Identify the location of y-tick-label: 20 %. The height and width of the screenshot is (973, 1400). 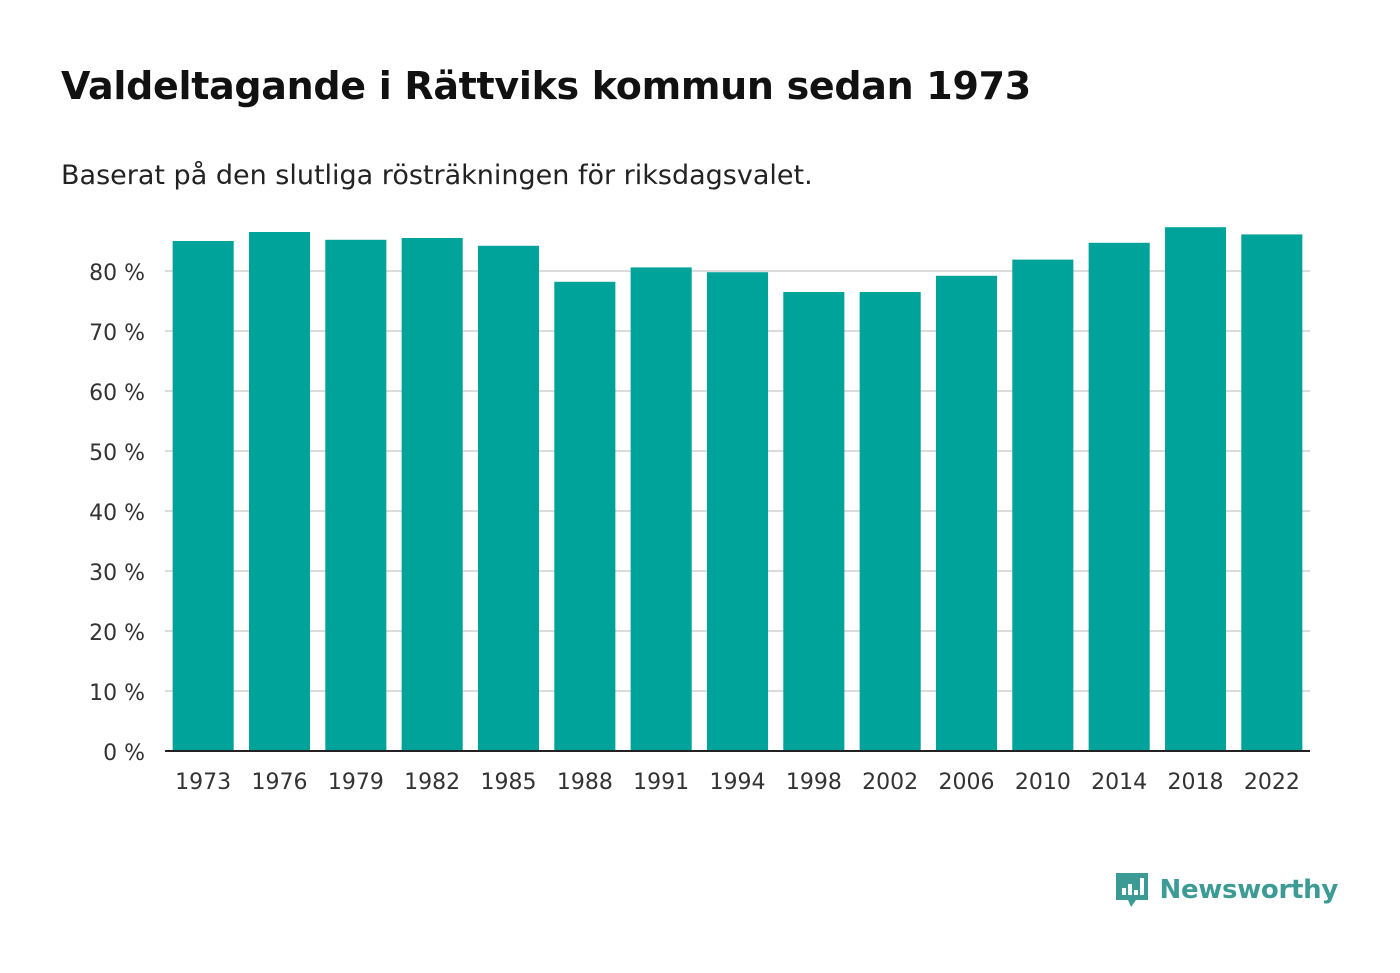
(117, 633).